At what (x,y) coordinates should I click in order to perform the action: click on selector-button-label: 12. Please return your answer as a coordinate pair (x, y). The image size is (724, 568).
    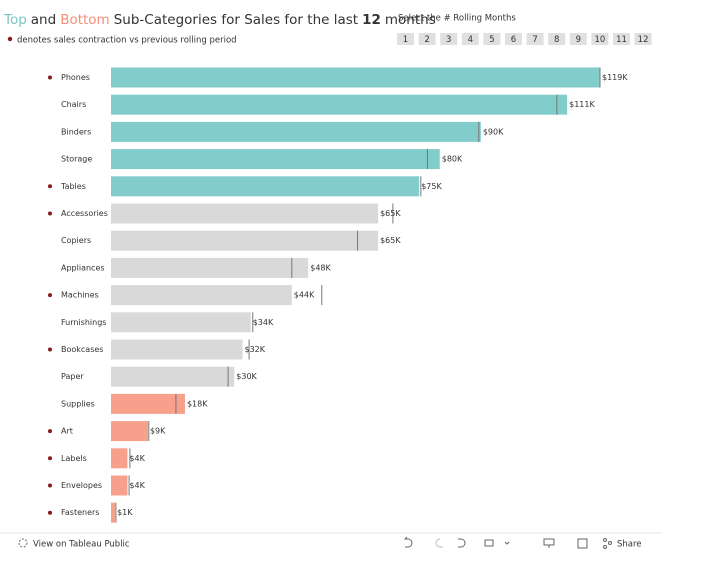
    Looking at the image, I should click on (643, 40).